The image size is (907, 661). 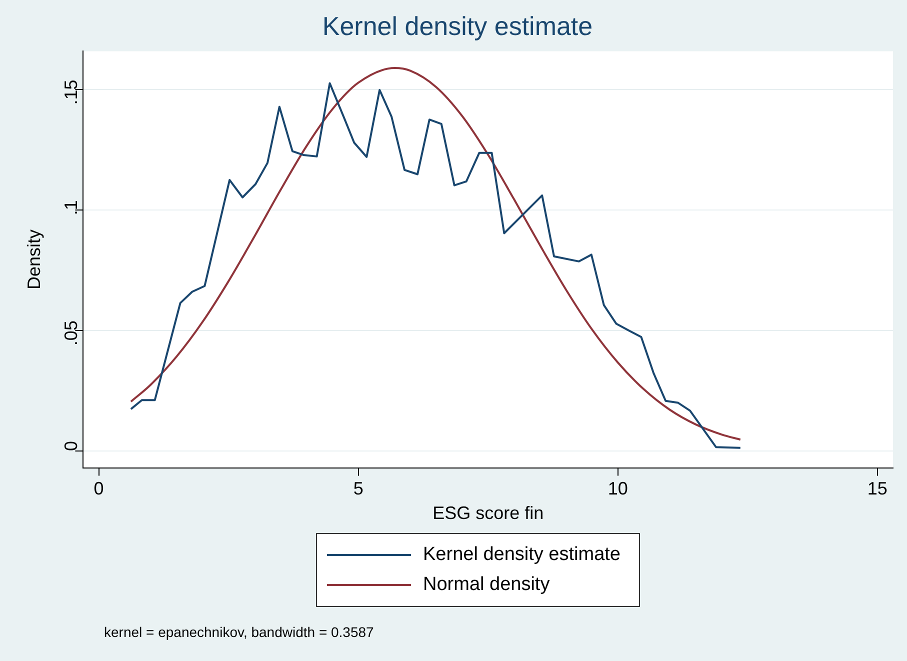 I want to click on x-tick-label: 5, so click(x=358, y=488).